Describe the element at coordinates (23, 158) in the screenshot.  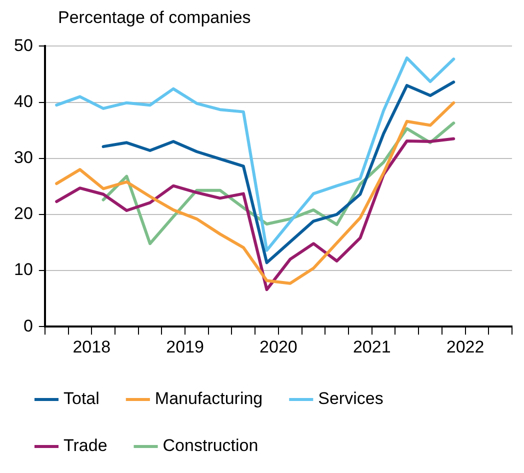
I see `y-tick-label: 30` at that location.